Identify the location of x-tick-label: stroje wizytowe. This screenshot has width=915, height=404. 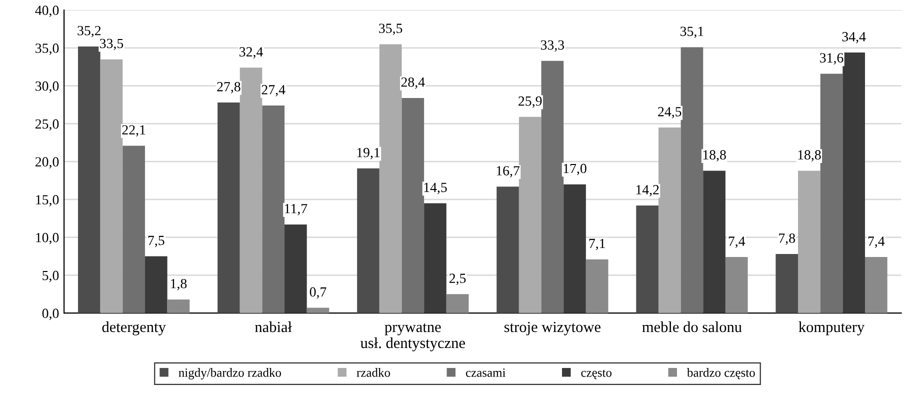
(552, 329).